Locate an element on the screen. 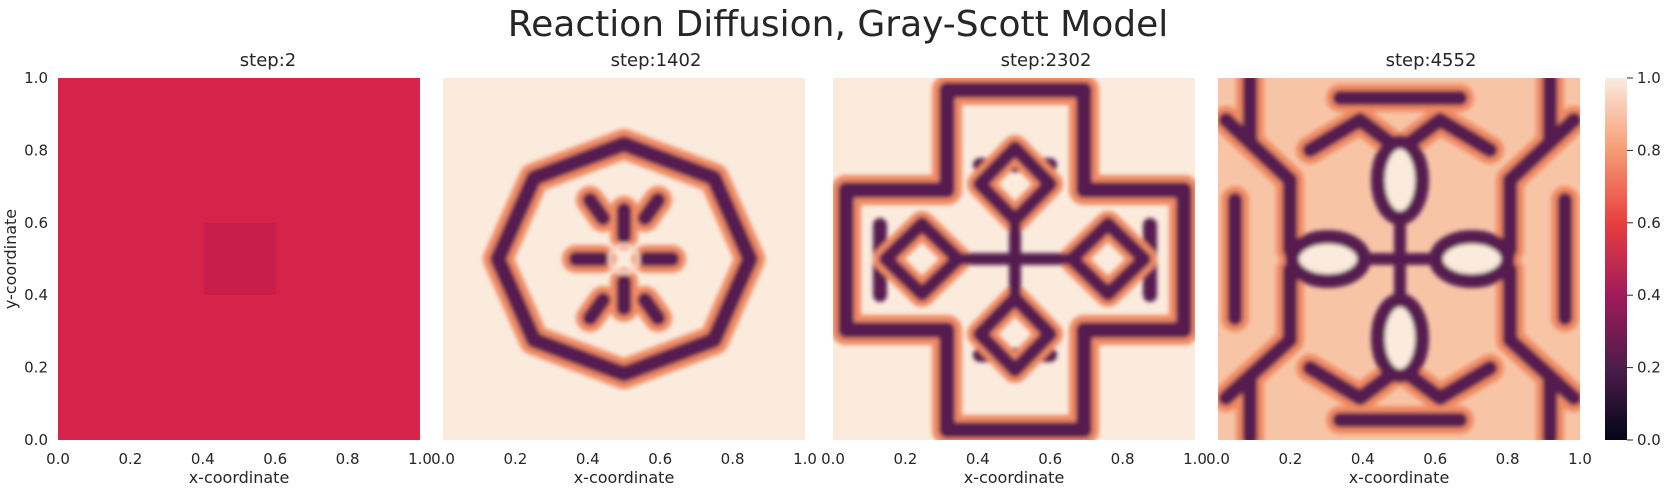 The width and height of the screenshot is (1677, 493). y-tick-label: 0.6 is located at coordinates (36, 223).